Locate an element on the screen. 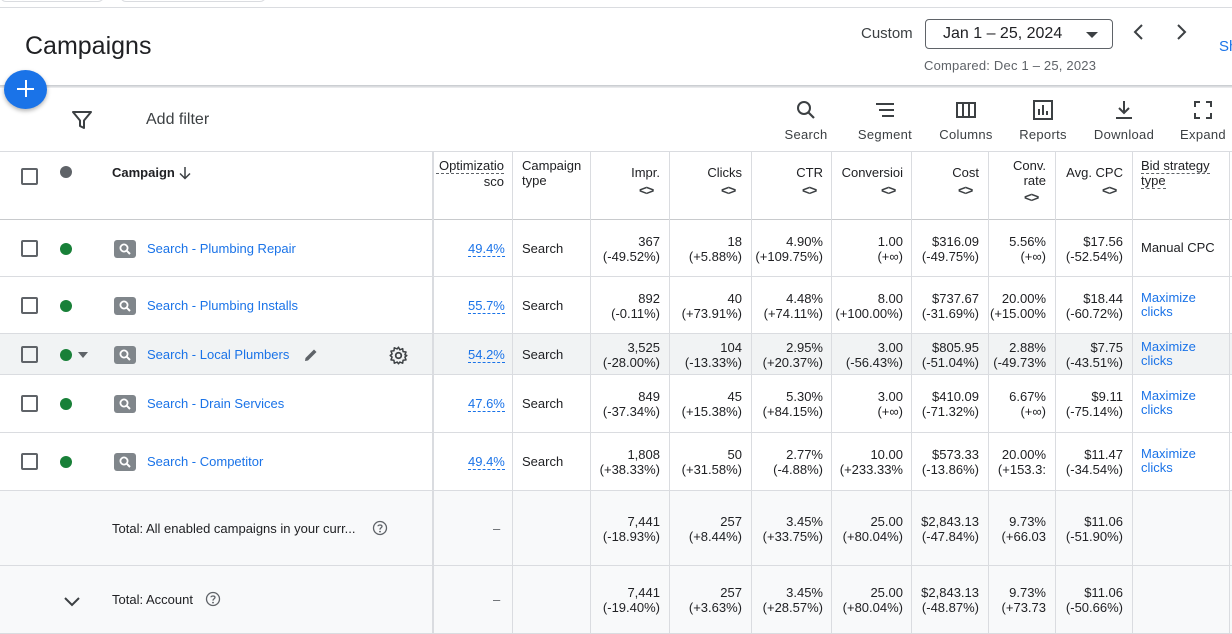  date-range-select: Jan 1 – 25, 2024 is located at coordinates (1019, 34).